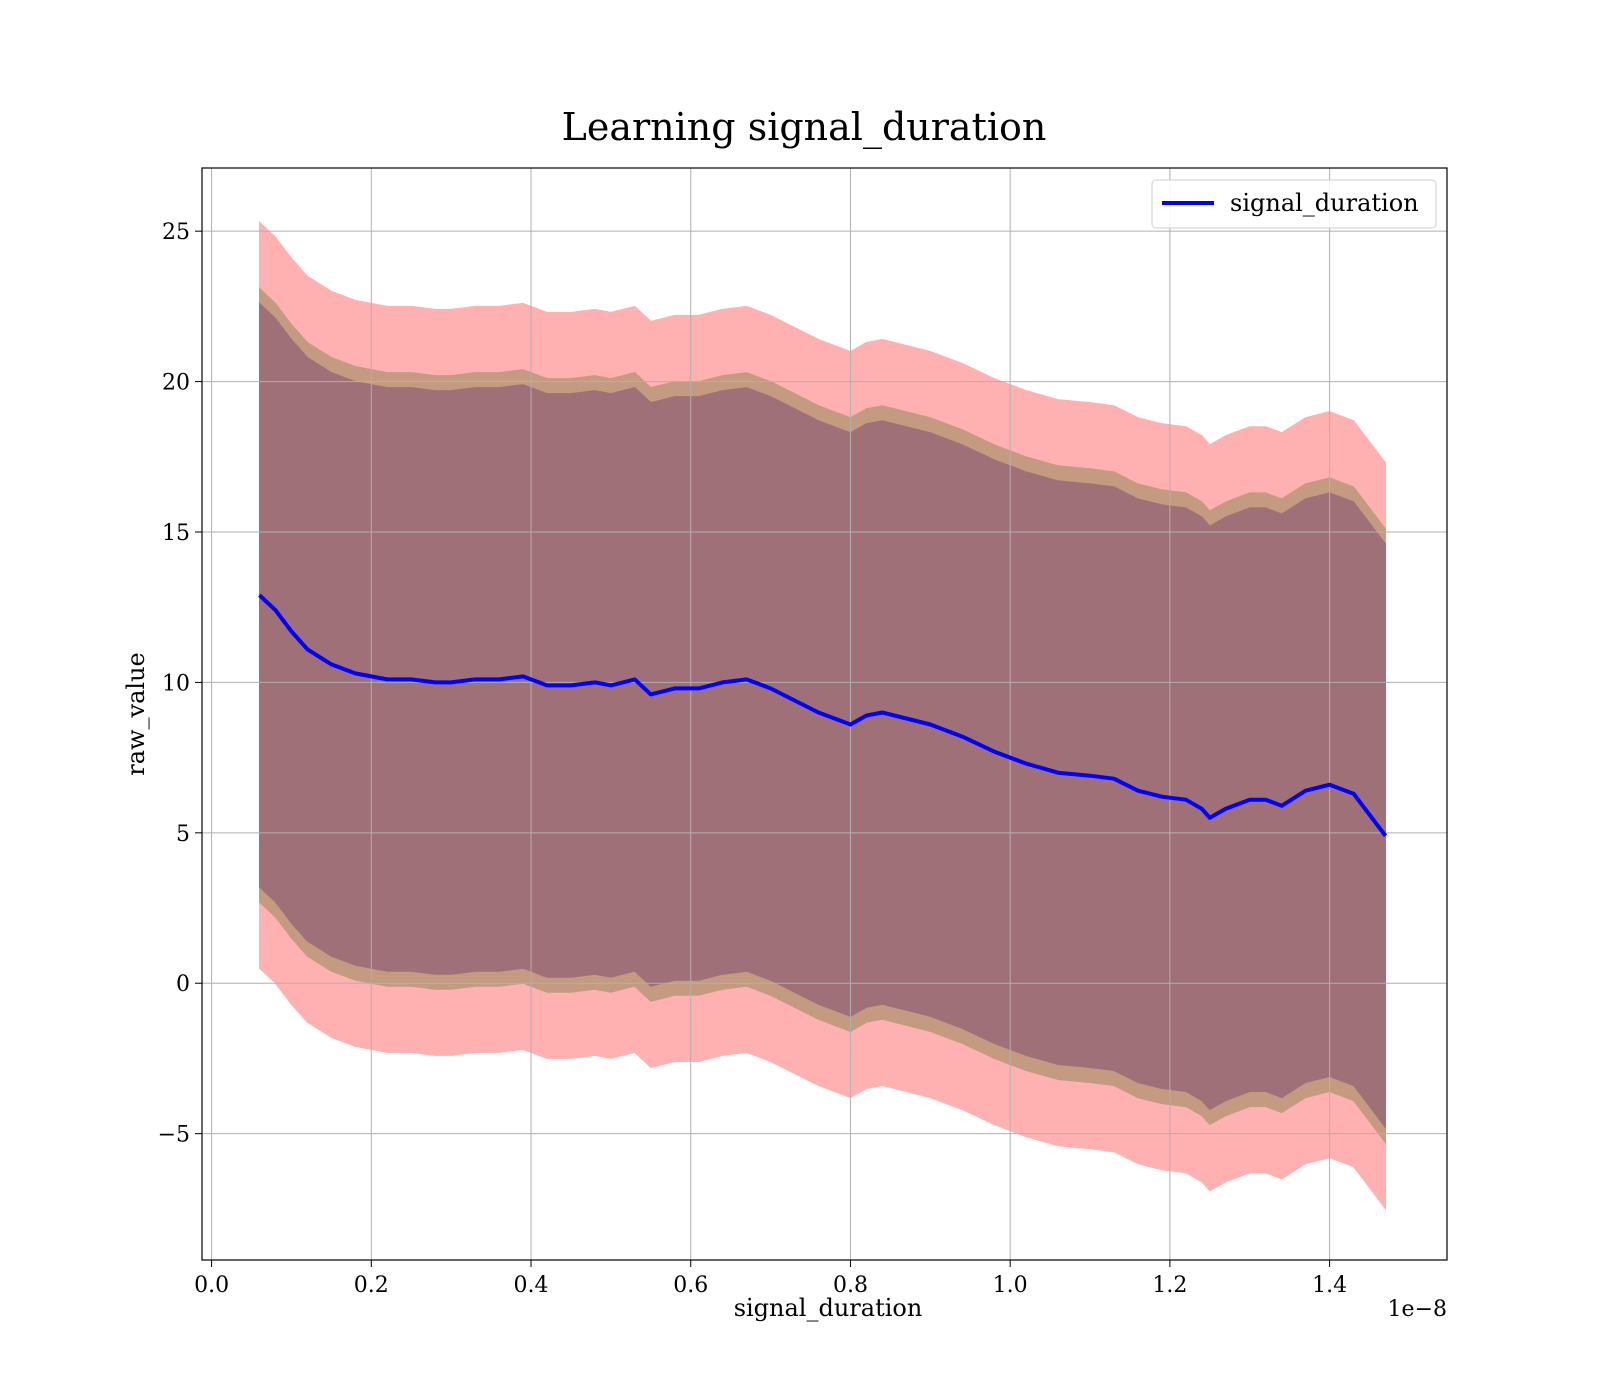  I want to click on x-axis-label: signal_duration, so click(828, 1308).